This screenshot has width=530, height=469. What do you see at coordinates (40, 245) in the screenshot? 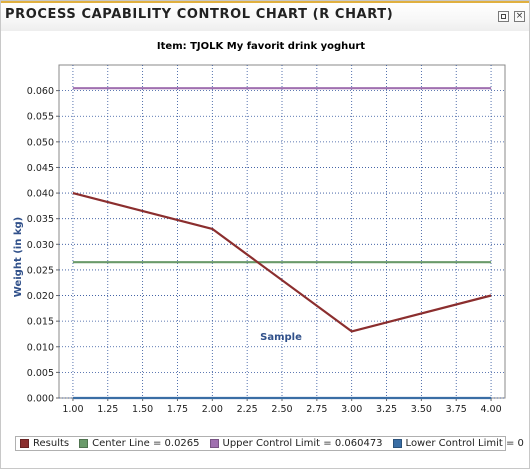
I see `y-tick-label: 0.030` at bounding box center [40, 245].